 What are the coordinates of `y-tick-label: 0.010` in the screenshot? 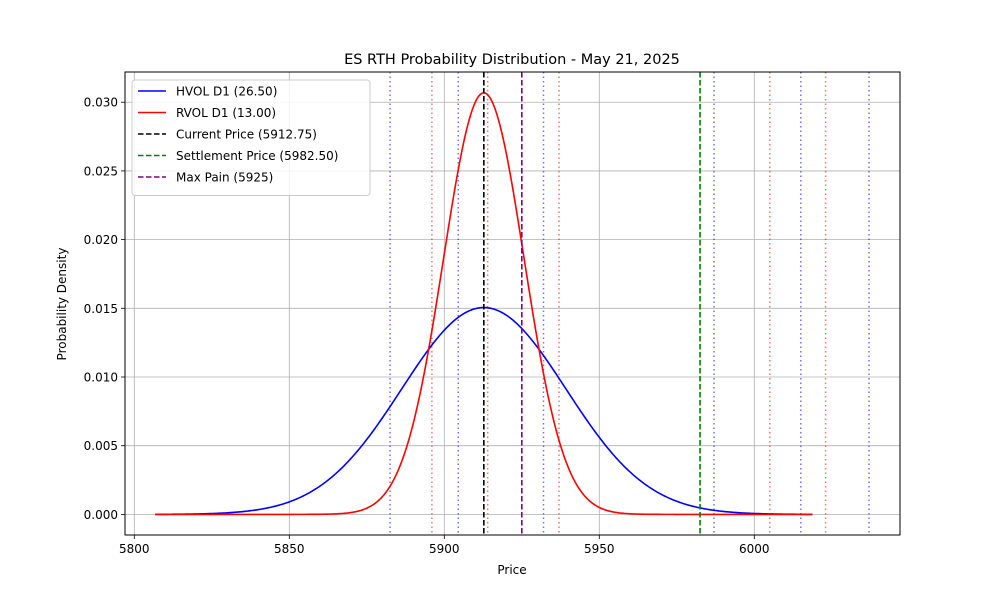 It's located at (101, 378).